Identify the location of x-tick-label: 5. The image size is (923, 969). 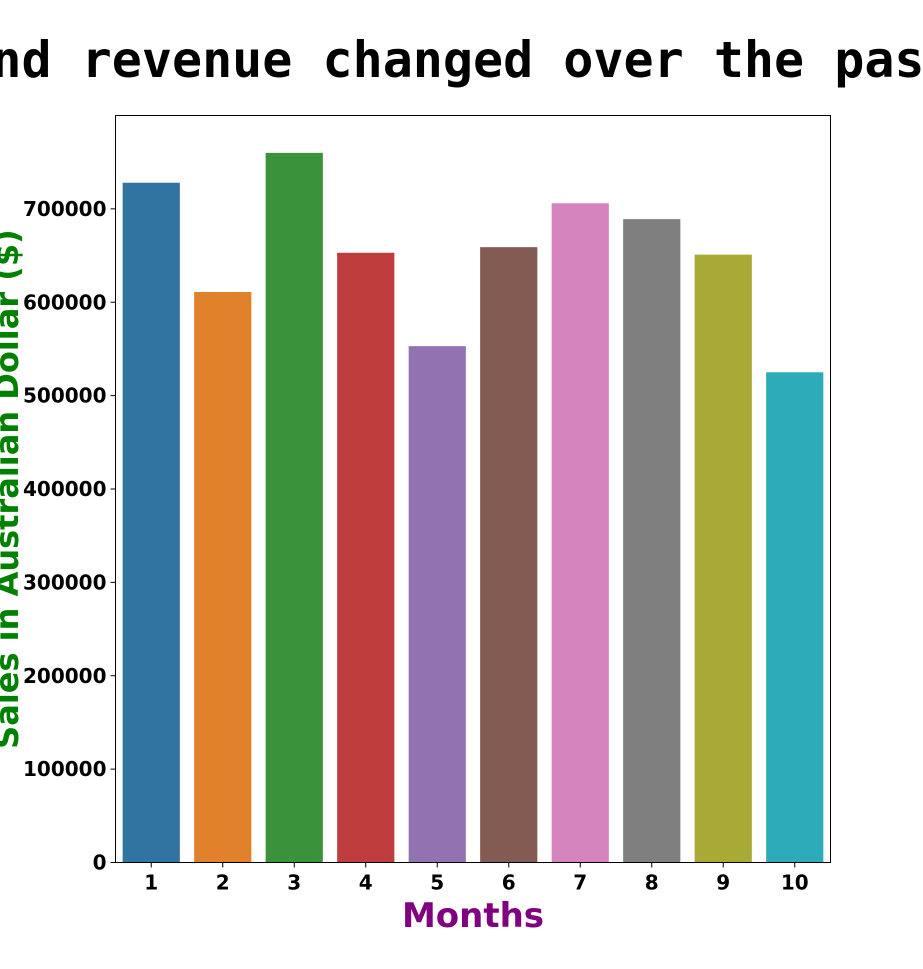
(437, 883).